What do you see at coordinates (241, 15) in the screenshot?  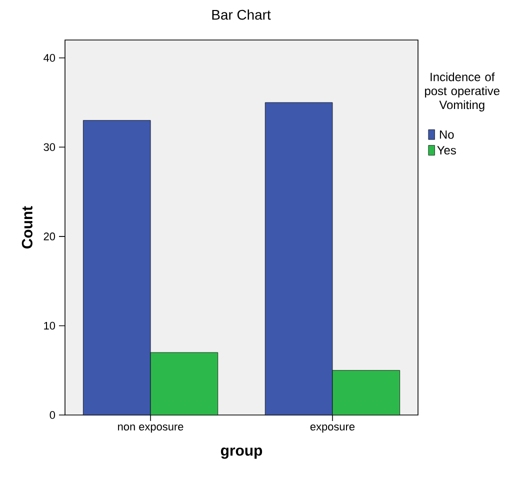 I see `chart-title: Bar Chart` at bounding box center [241, 15].